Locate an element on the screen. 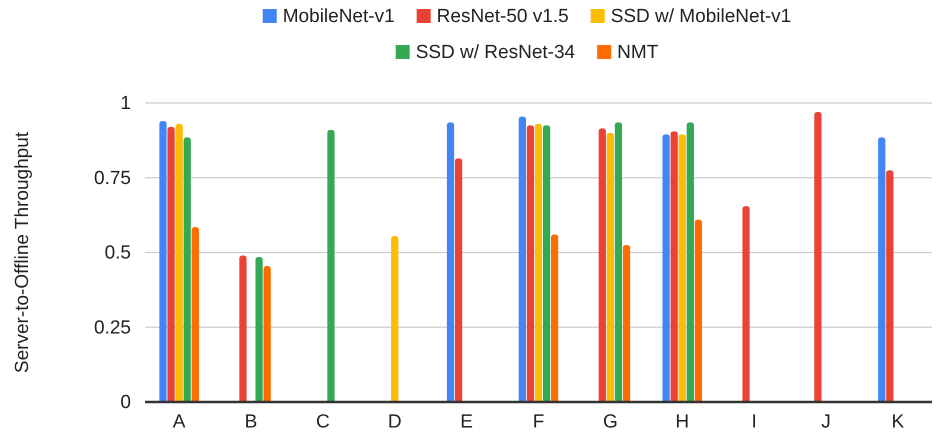  x-tick-label: J is located at coordinates (826, 421).